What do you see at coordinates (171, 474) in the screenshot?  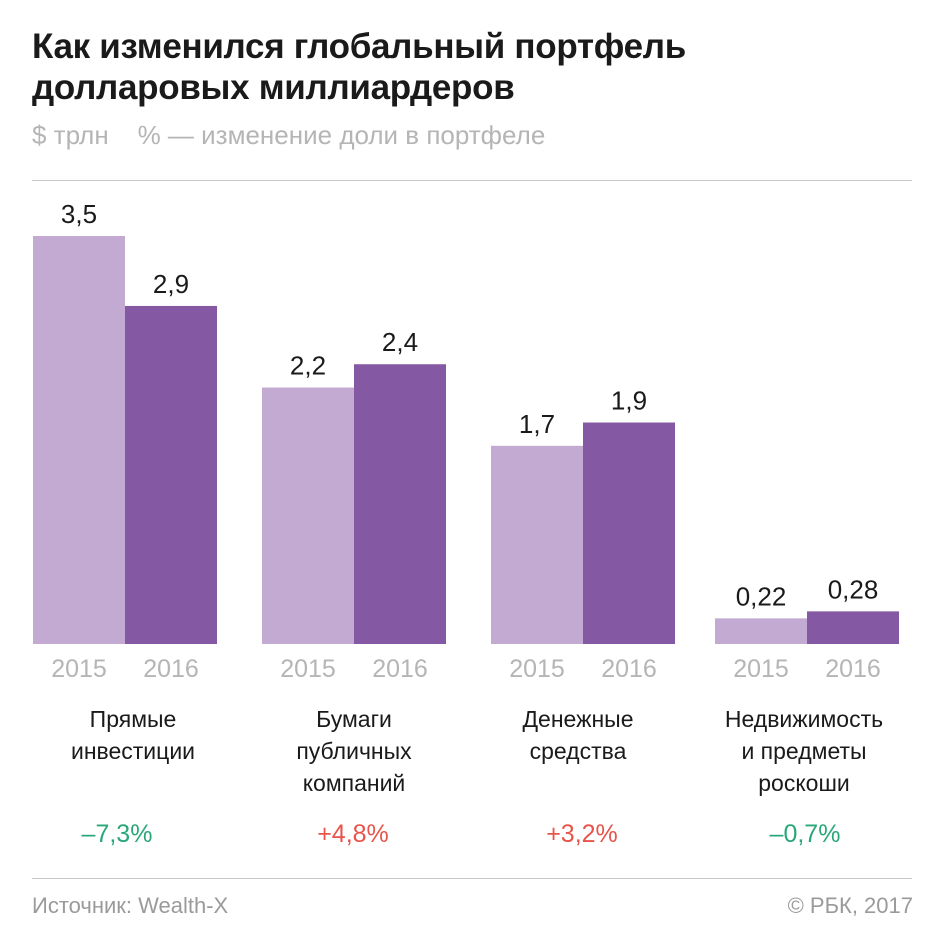 I see `bar-direct-investments-2016` at bounding box center [171, 474].